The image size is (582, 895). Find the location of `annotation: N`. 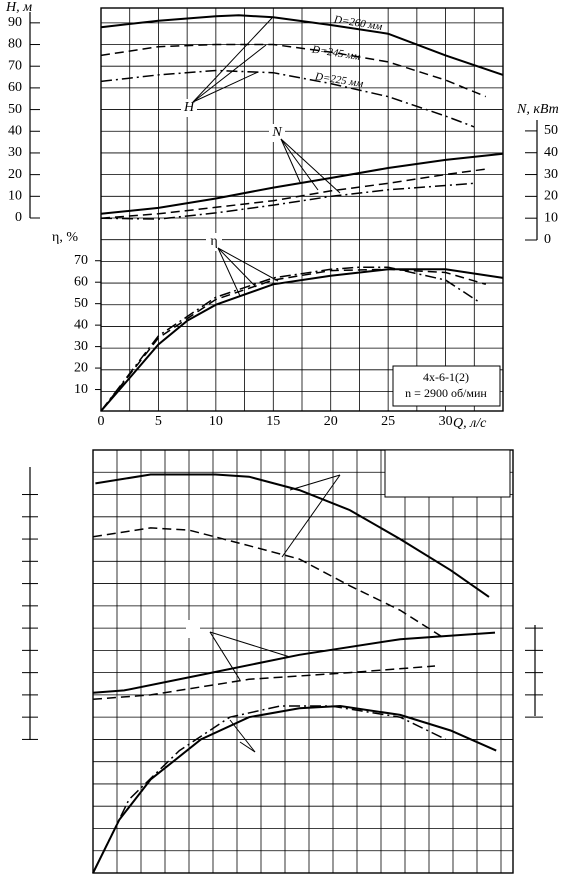

annotation: N is located at coordinates (276, 132).